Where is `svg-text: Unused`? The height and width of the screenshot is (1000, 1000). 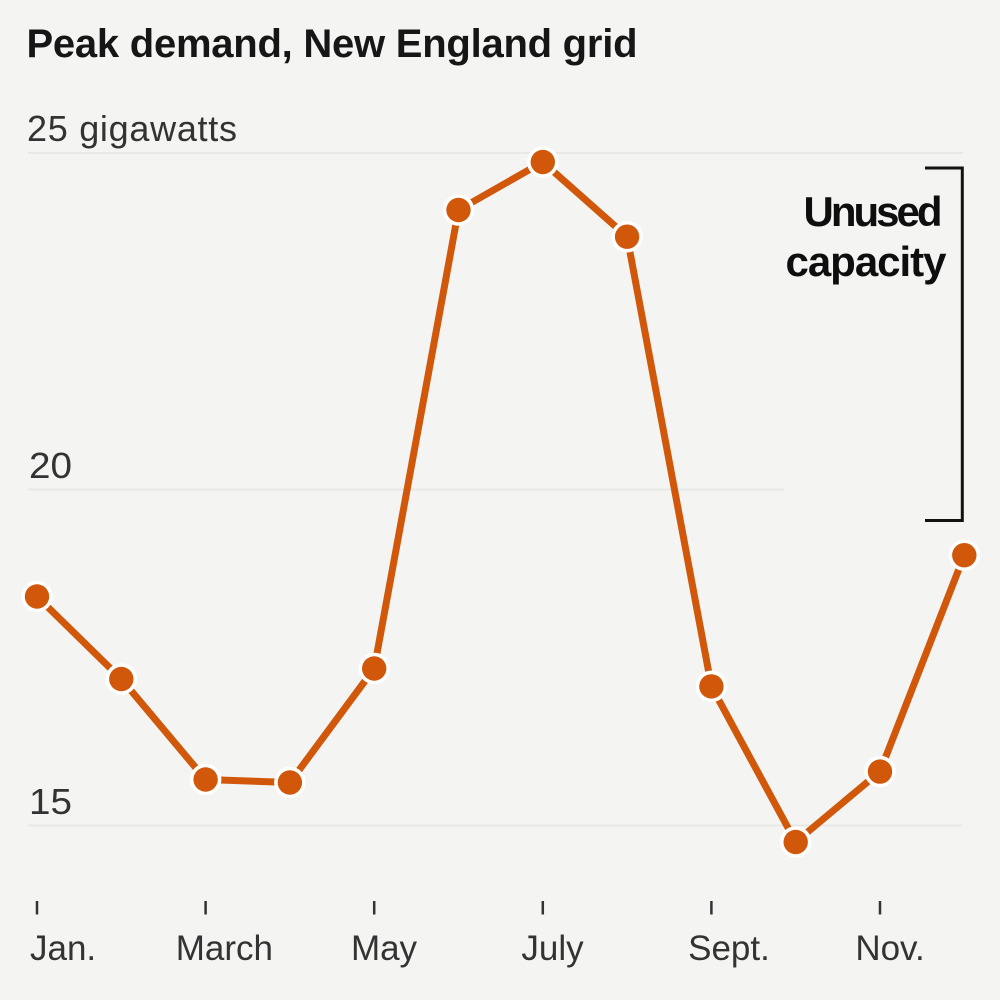 svg-text: Unused is located at coordinates (873, 211).